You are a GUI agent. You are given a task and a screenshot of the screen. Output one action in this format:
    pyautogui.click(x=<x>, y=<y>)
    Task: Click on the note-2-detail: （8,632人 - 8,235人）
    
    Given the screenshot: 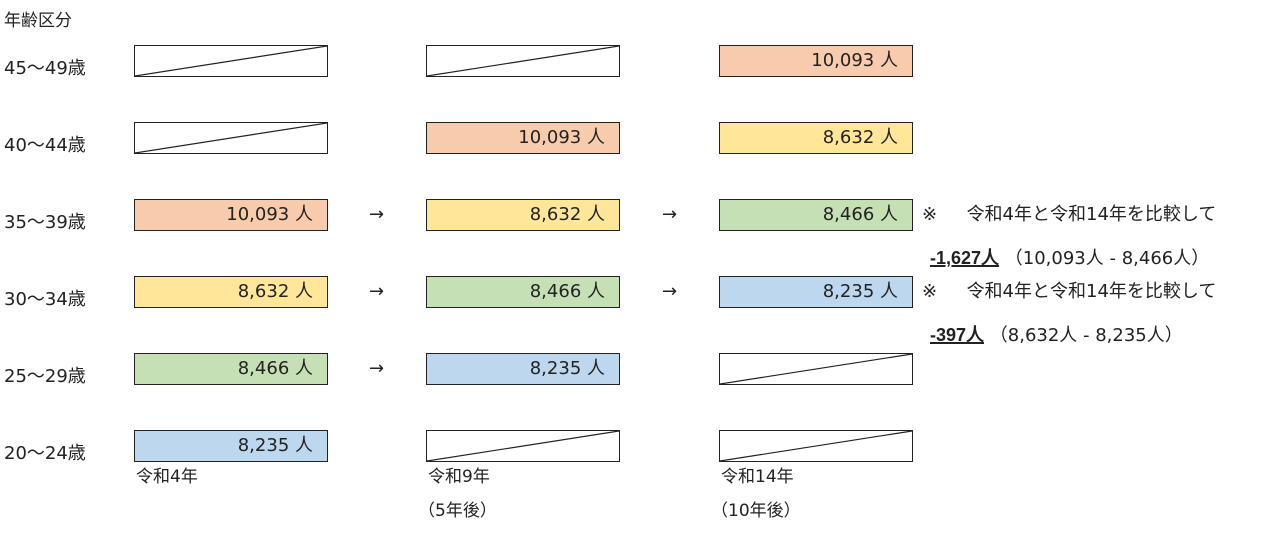 What is the action you would take?
    pyautogui.click(x=1086, y=335)
    